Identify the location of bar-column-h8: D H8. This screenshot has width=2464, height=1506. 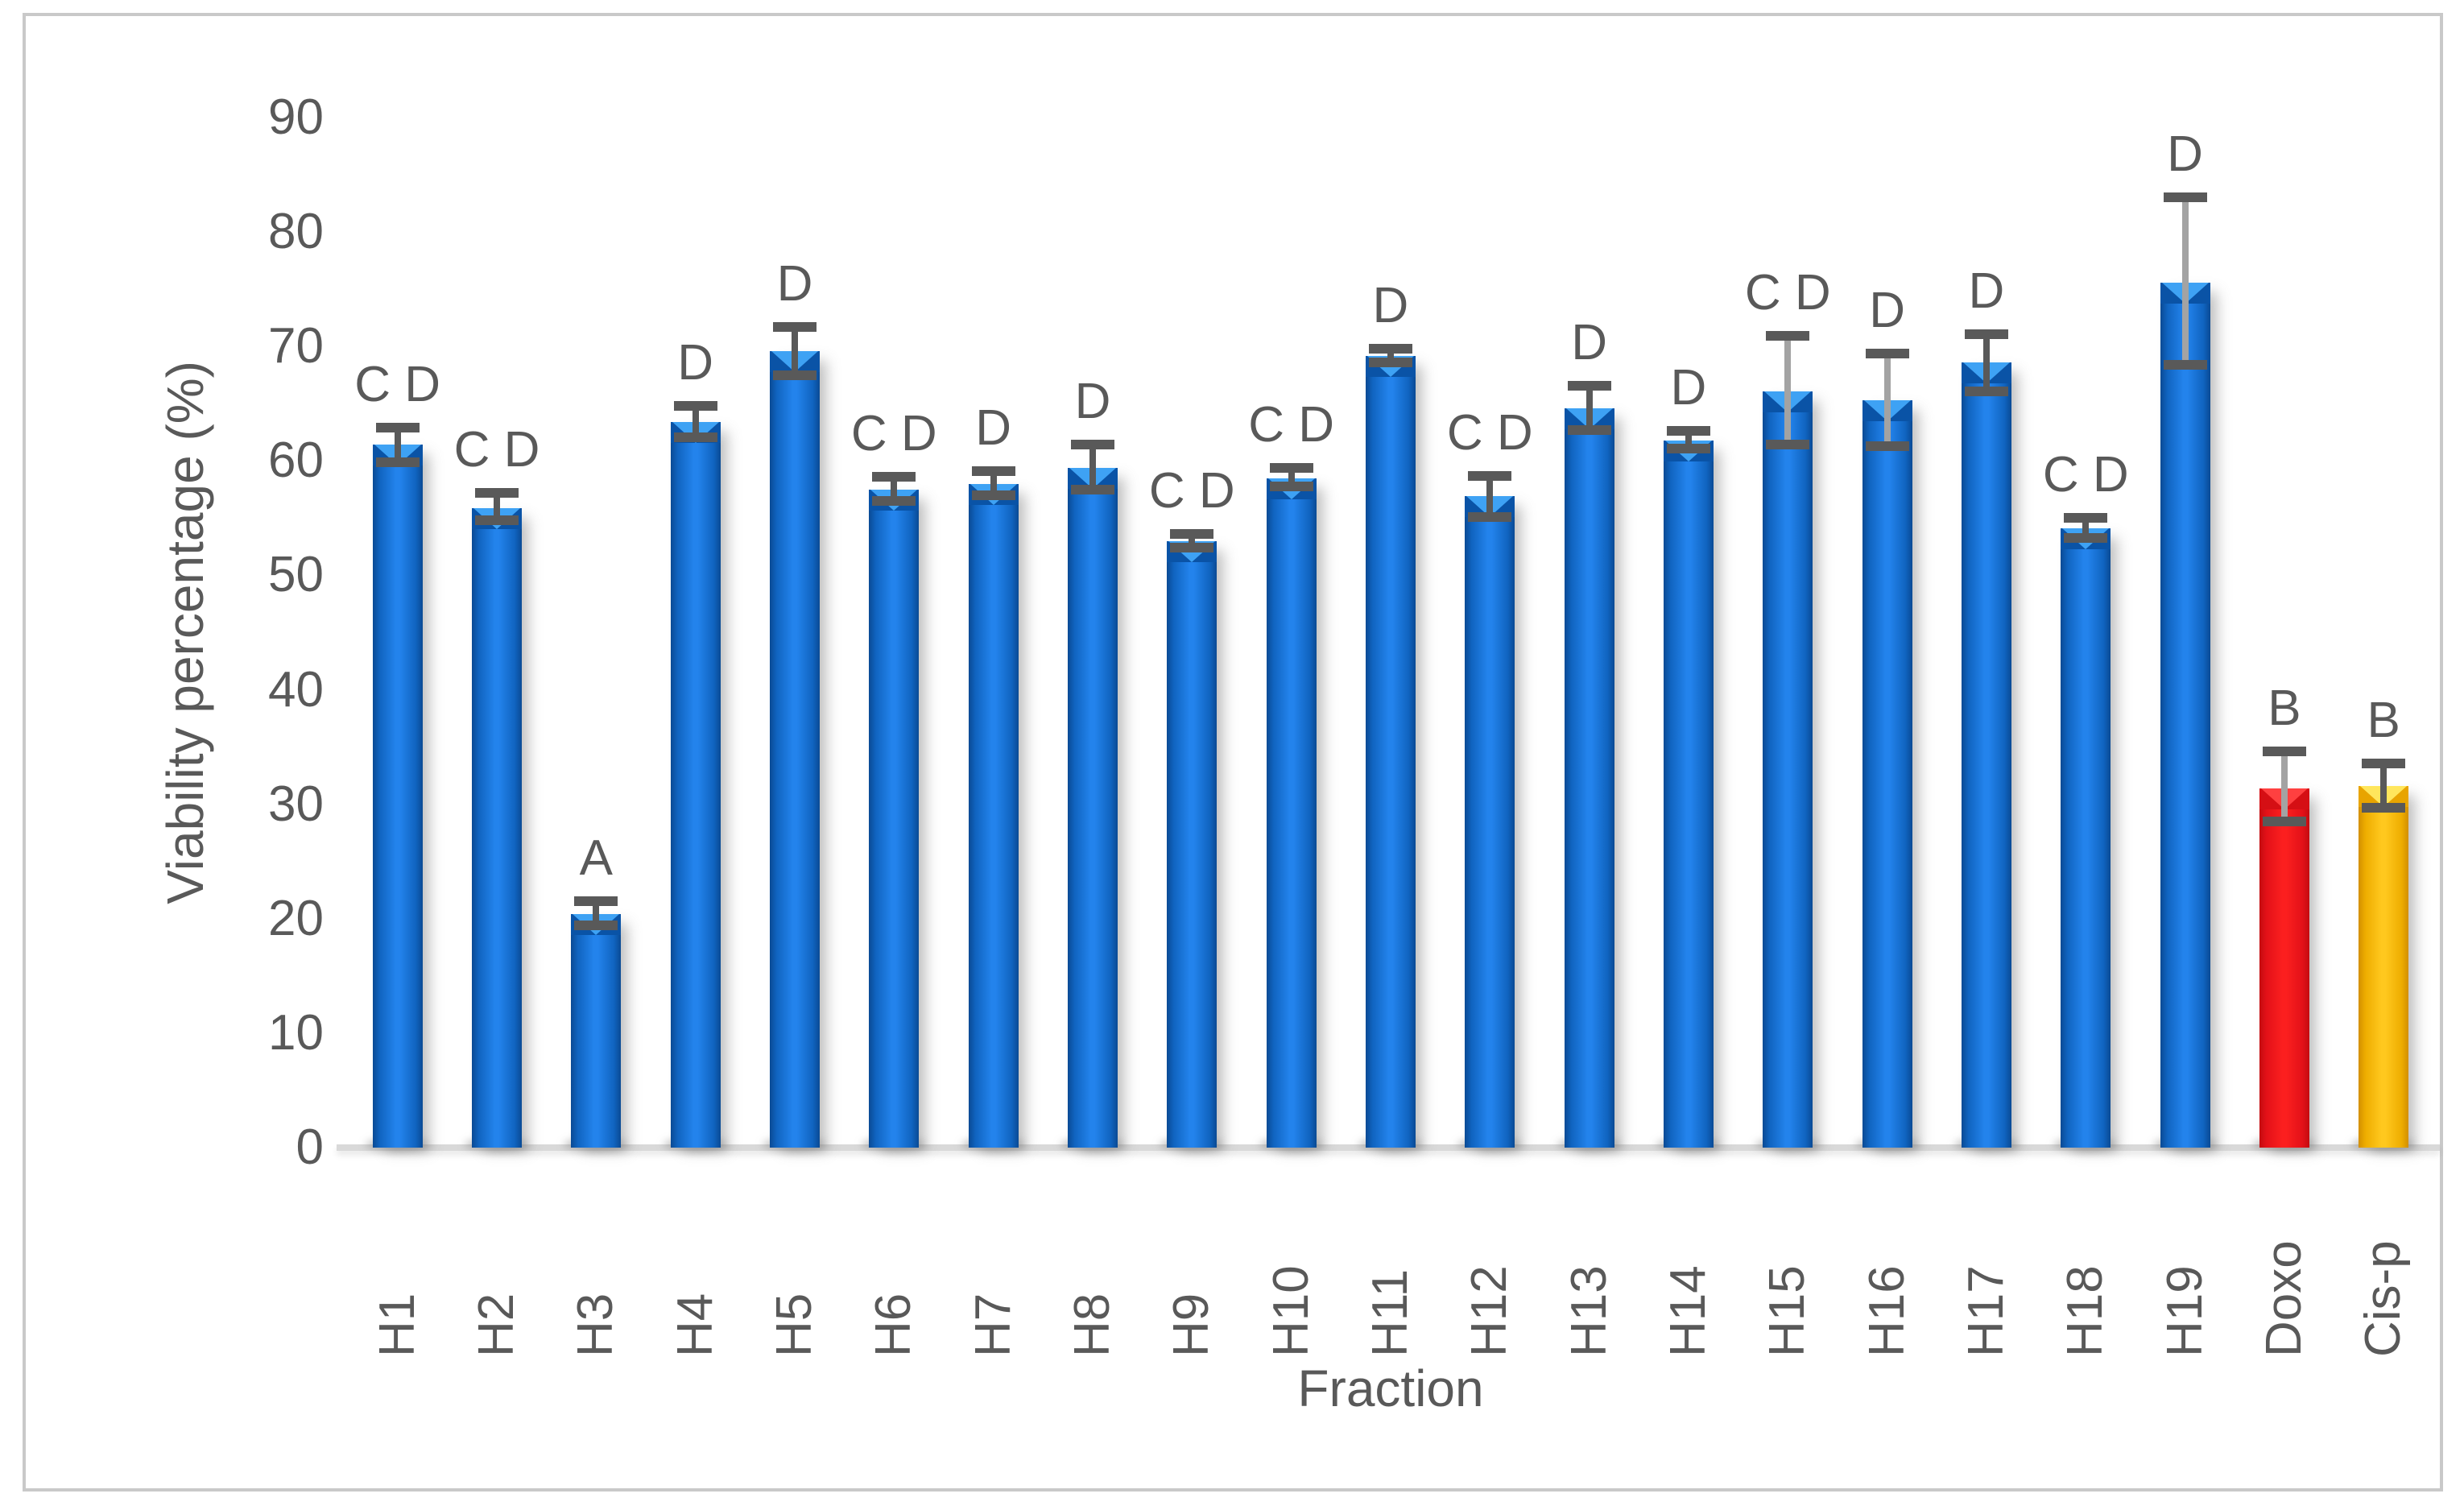
(1092, 737).